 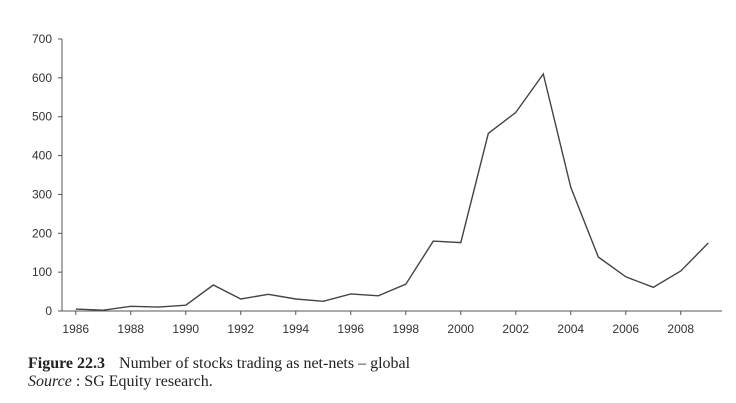 I want to click on x-tick-label: 2002, so click(x=515, y=329).